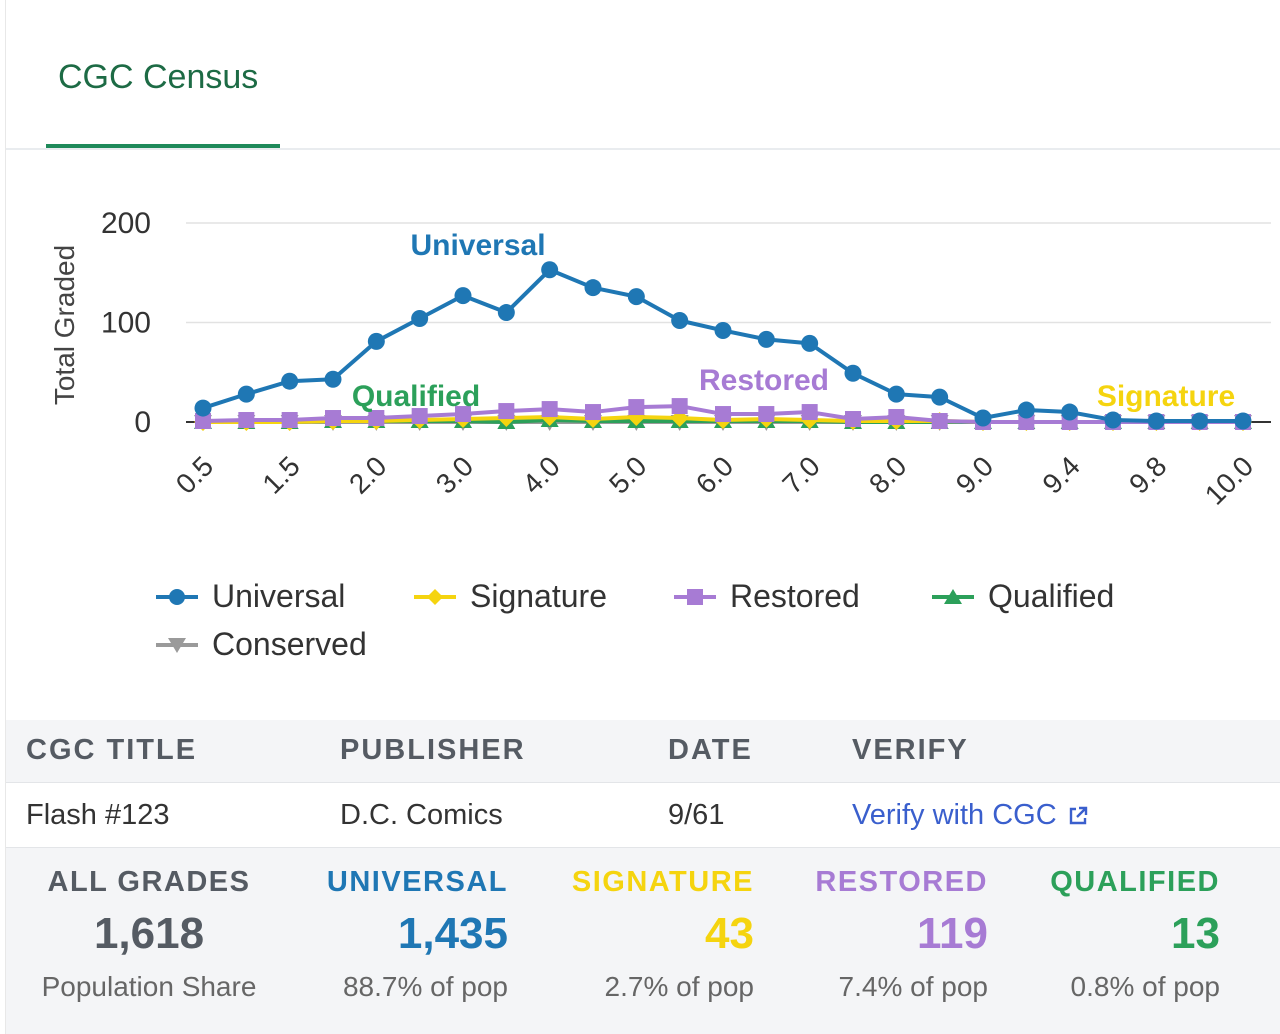  I want to click on x-tick-label: 5.0, so click(627, 474).